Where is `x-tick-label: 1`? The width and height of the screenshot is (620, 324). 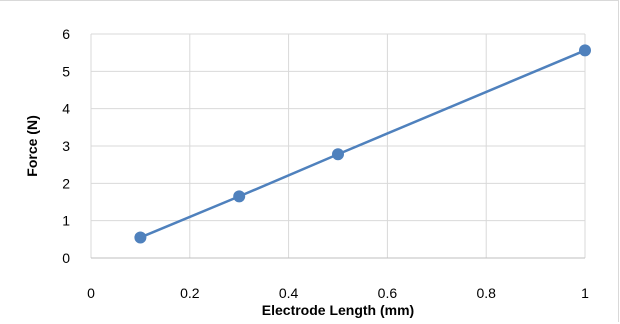
x-tick-label: 1 is located at coordinates (585, 293).